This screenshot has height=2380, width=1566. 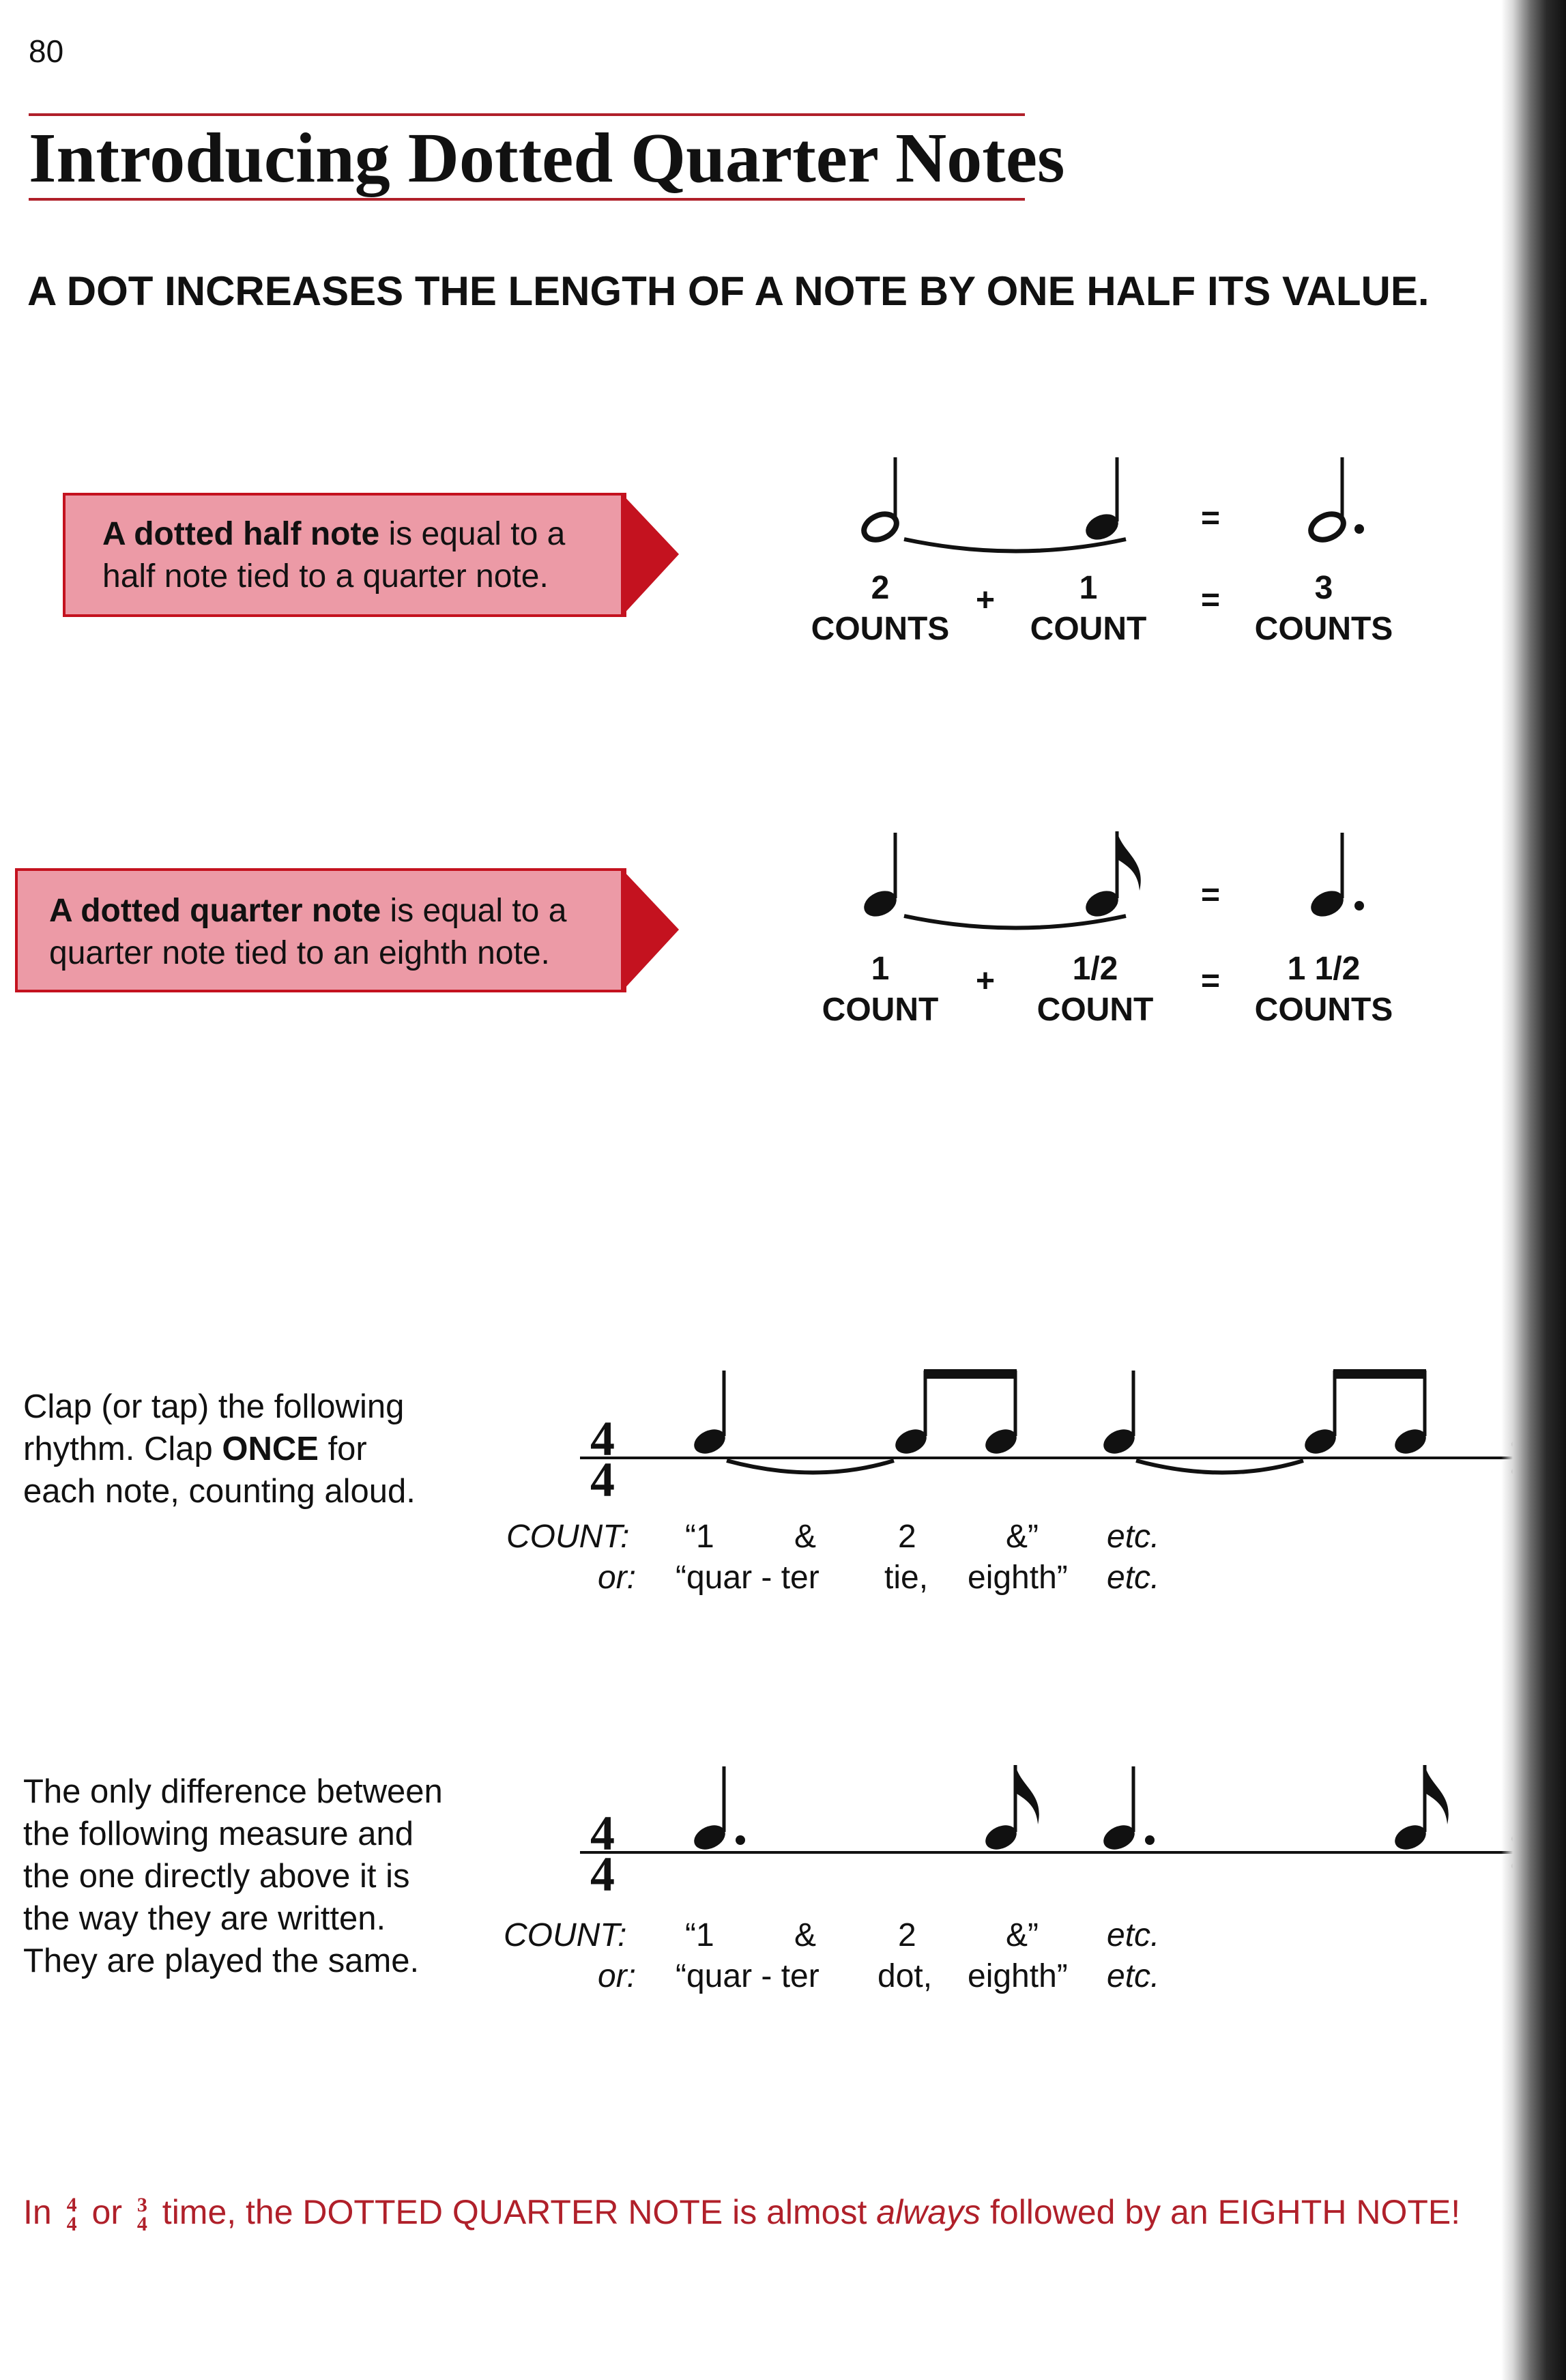 What do you see at coordinates (1114, 880) in the screenshot?
I see `notation-quarter-tie-eighth` at bounding box center [1114, 880].